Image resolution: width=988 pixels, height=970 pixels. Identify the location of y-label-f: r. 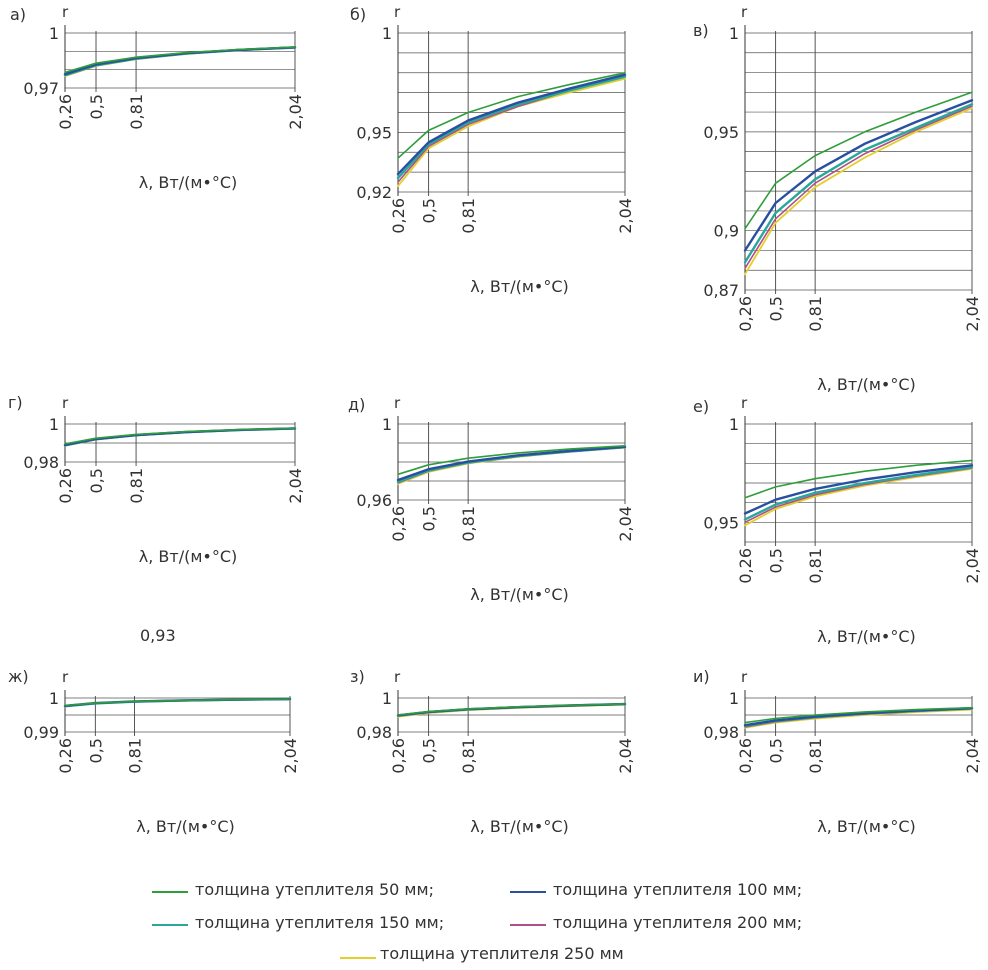
(744, 403).